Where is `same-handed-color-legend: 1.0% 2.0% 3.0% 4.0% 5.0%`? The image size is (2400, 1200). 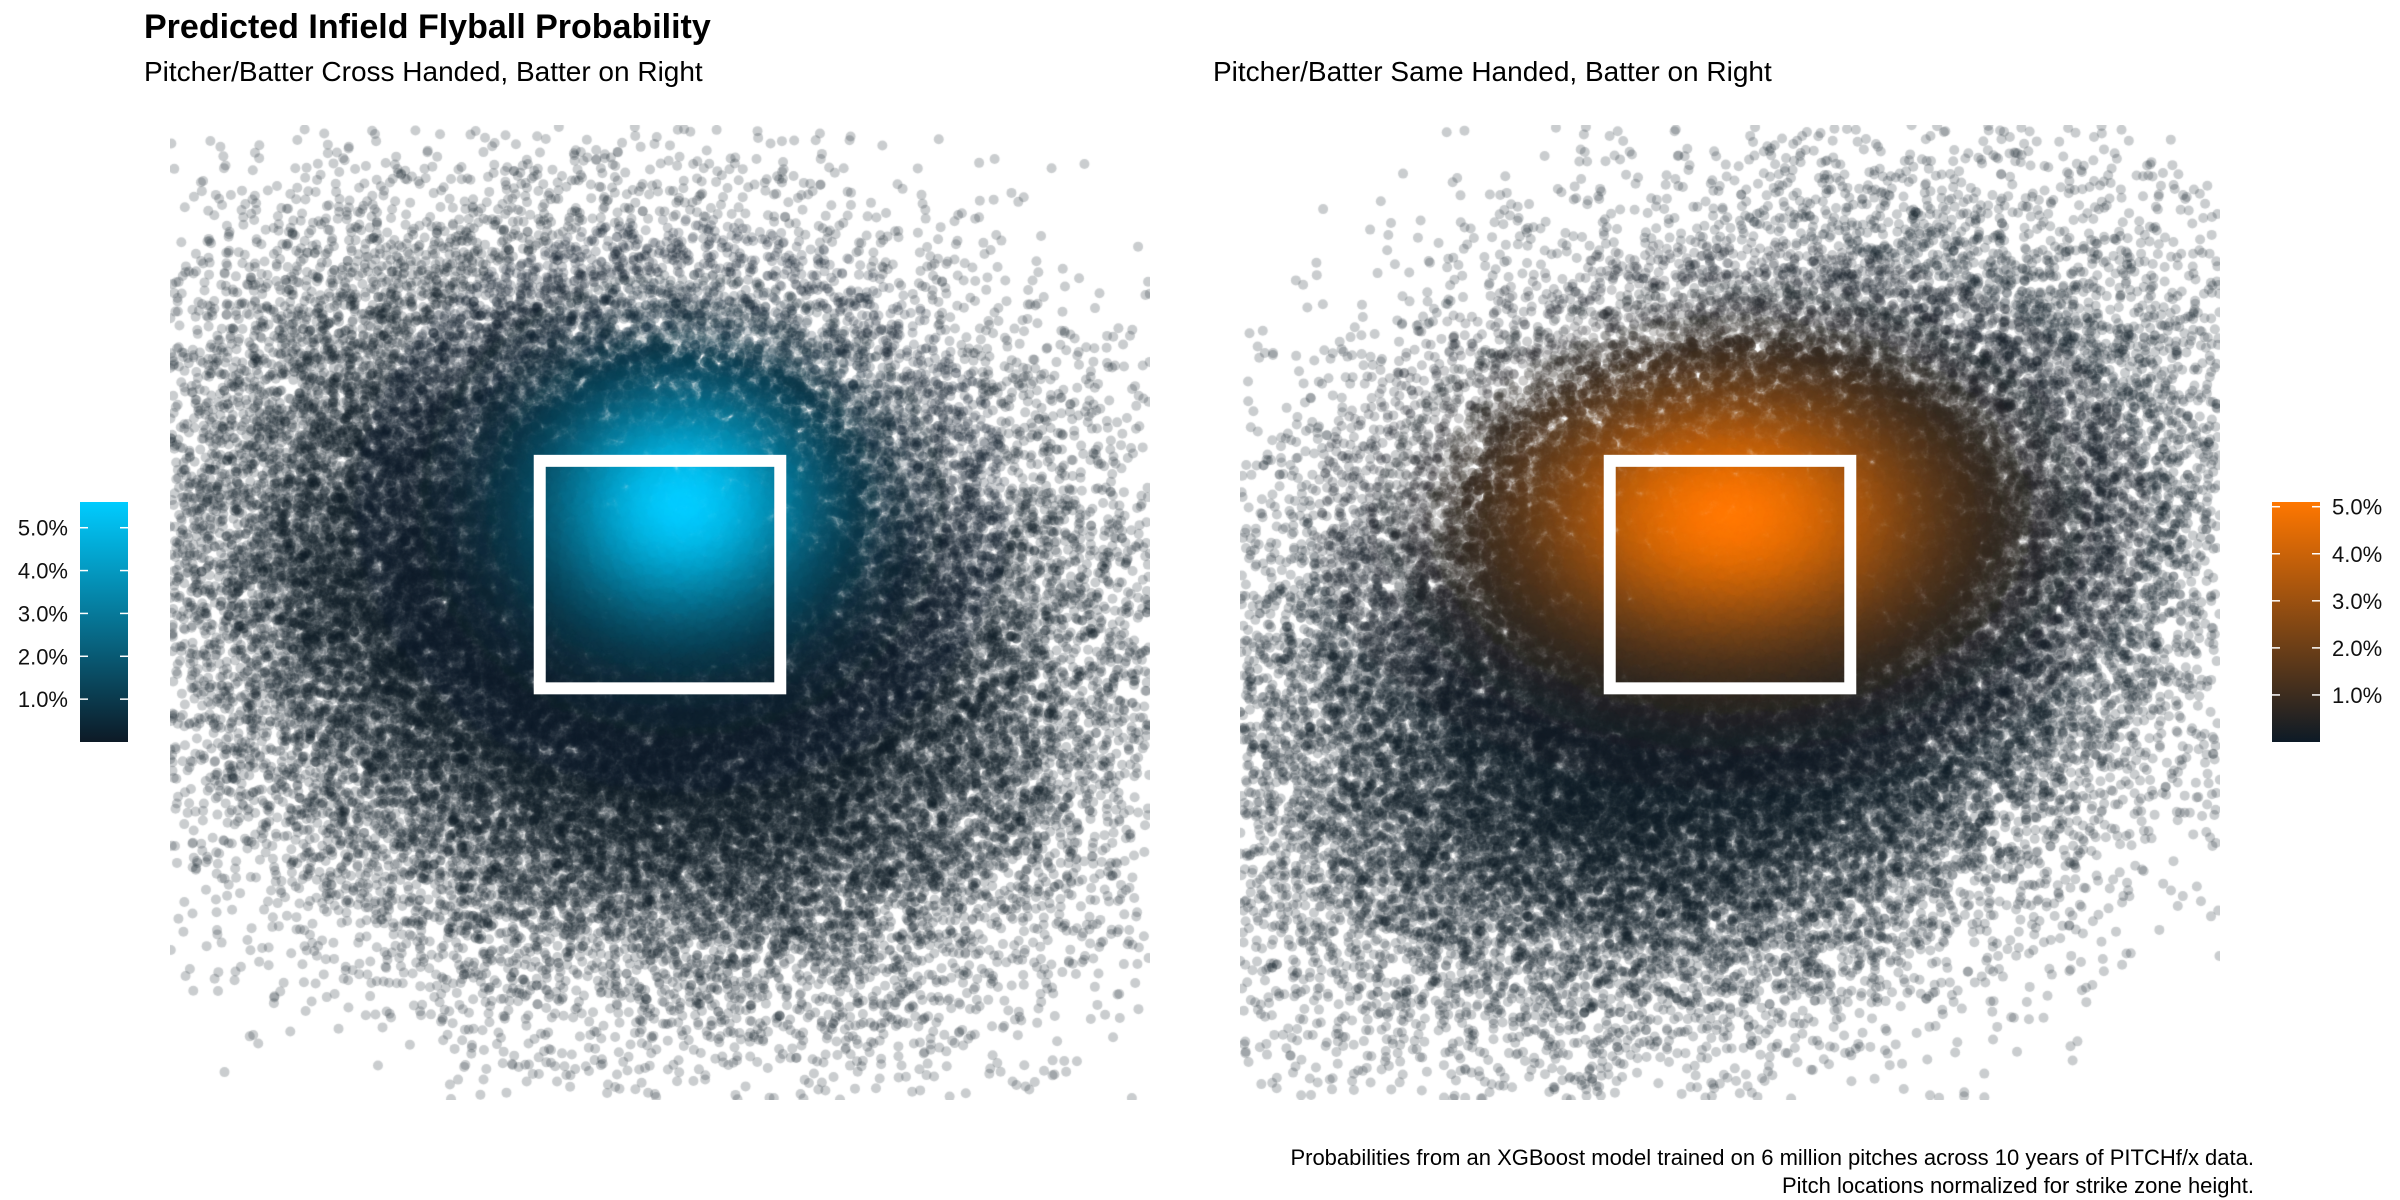 same-handed-color-legend: 1.0% 2.0% 3.0% 4.0% 5.0% is located at coordinates (2320, 622).